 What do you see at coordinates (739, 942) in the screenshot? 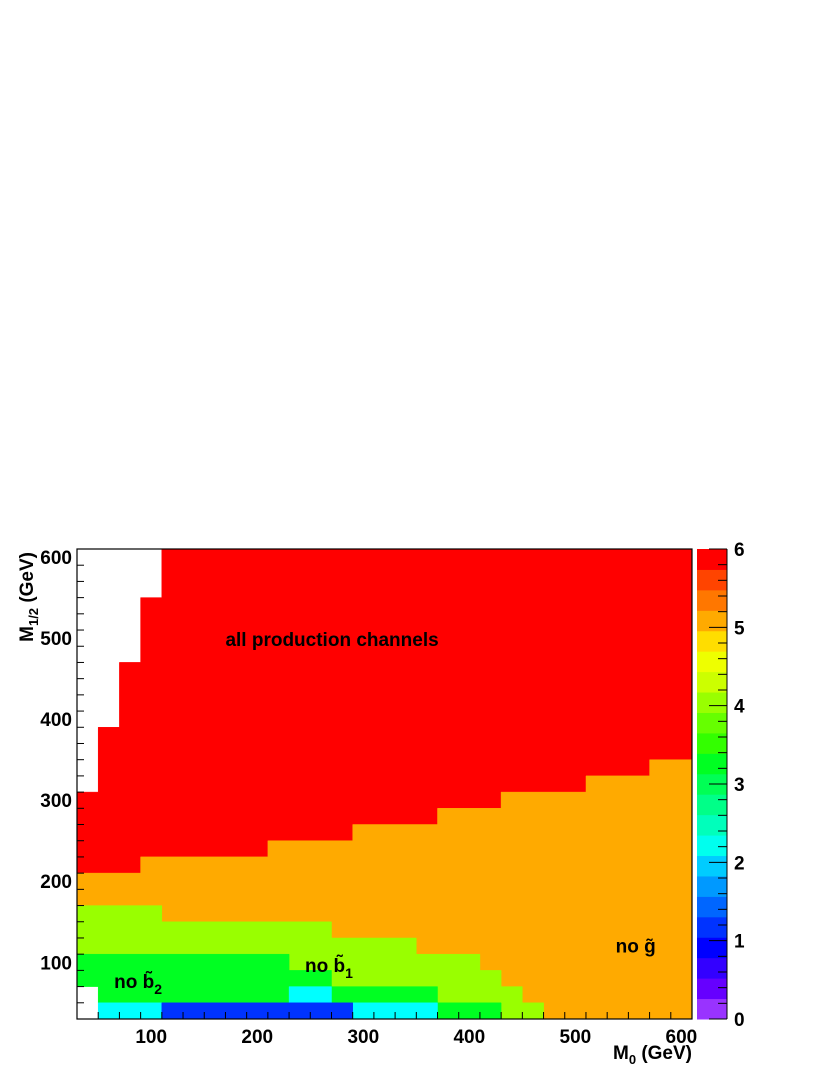
I see `z-tick-label: 1` at bounding box center [739, 942].